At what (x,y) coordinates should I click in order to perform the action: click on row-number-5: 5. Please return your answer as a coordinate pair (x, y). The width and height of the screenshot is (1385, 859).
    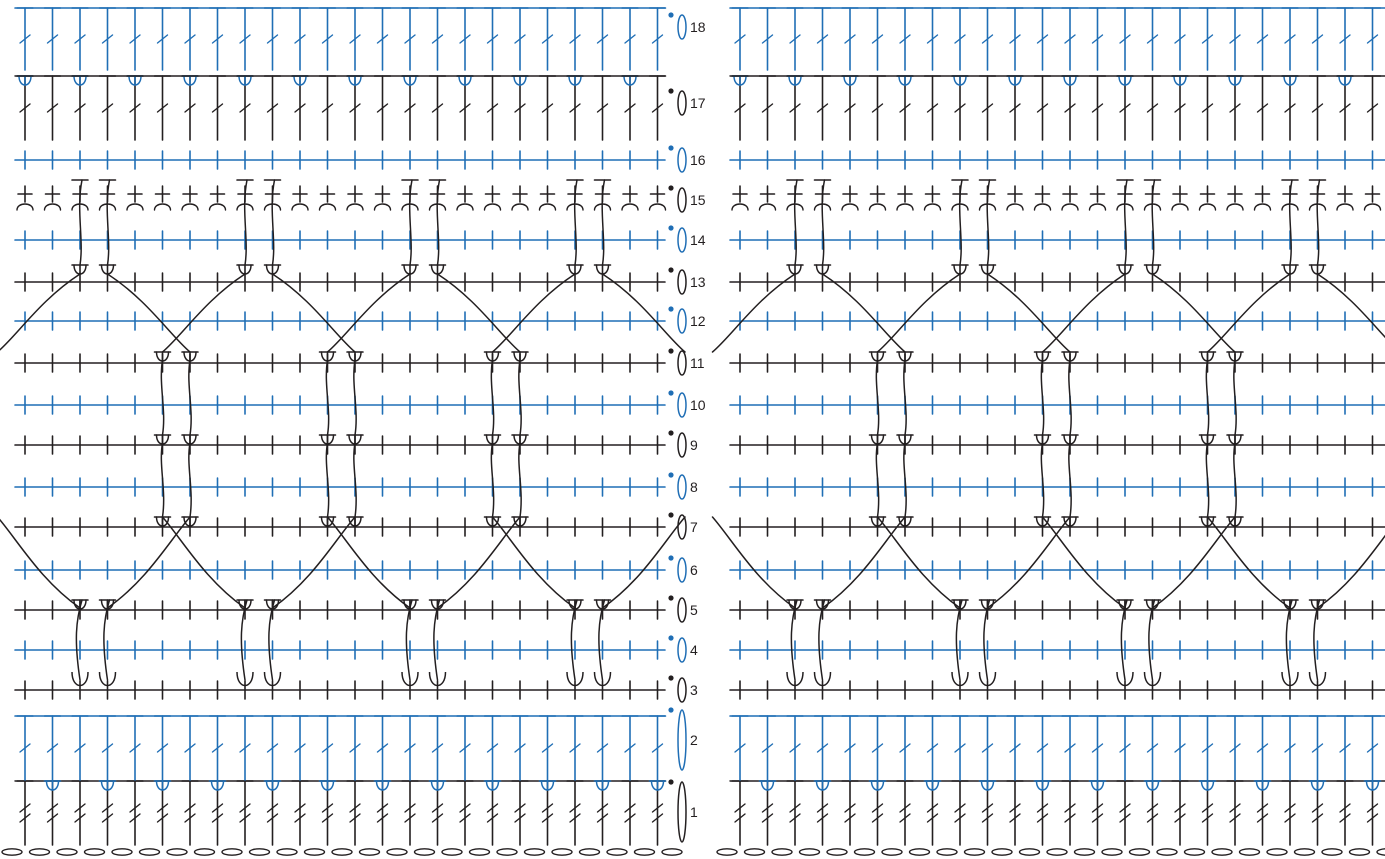
    Looking at the image, I should click on (694, 610).